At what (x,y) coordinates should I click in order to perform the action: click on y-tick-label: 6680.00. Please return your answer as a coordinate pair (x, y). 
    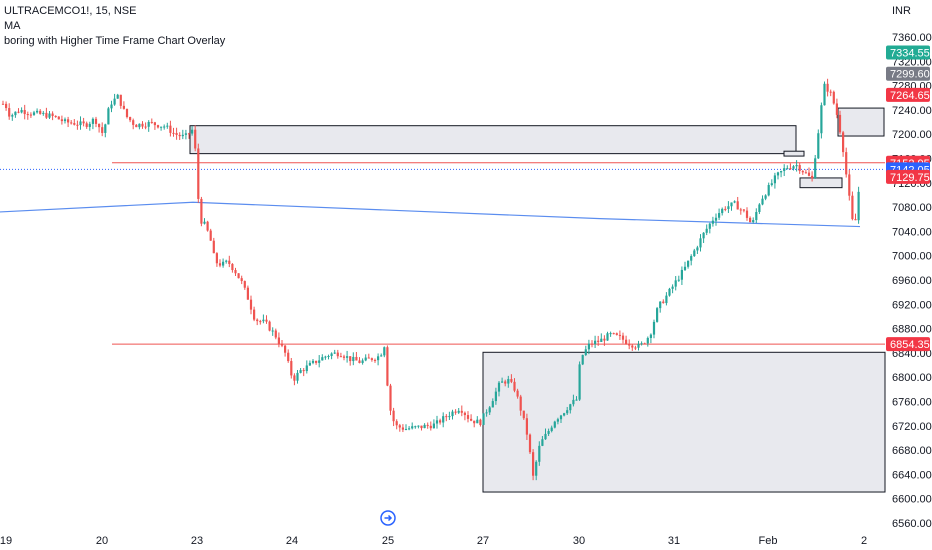
    Looking at the image, I should click on (912, 451).